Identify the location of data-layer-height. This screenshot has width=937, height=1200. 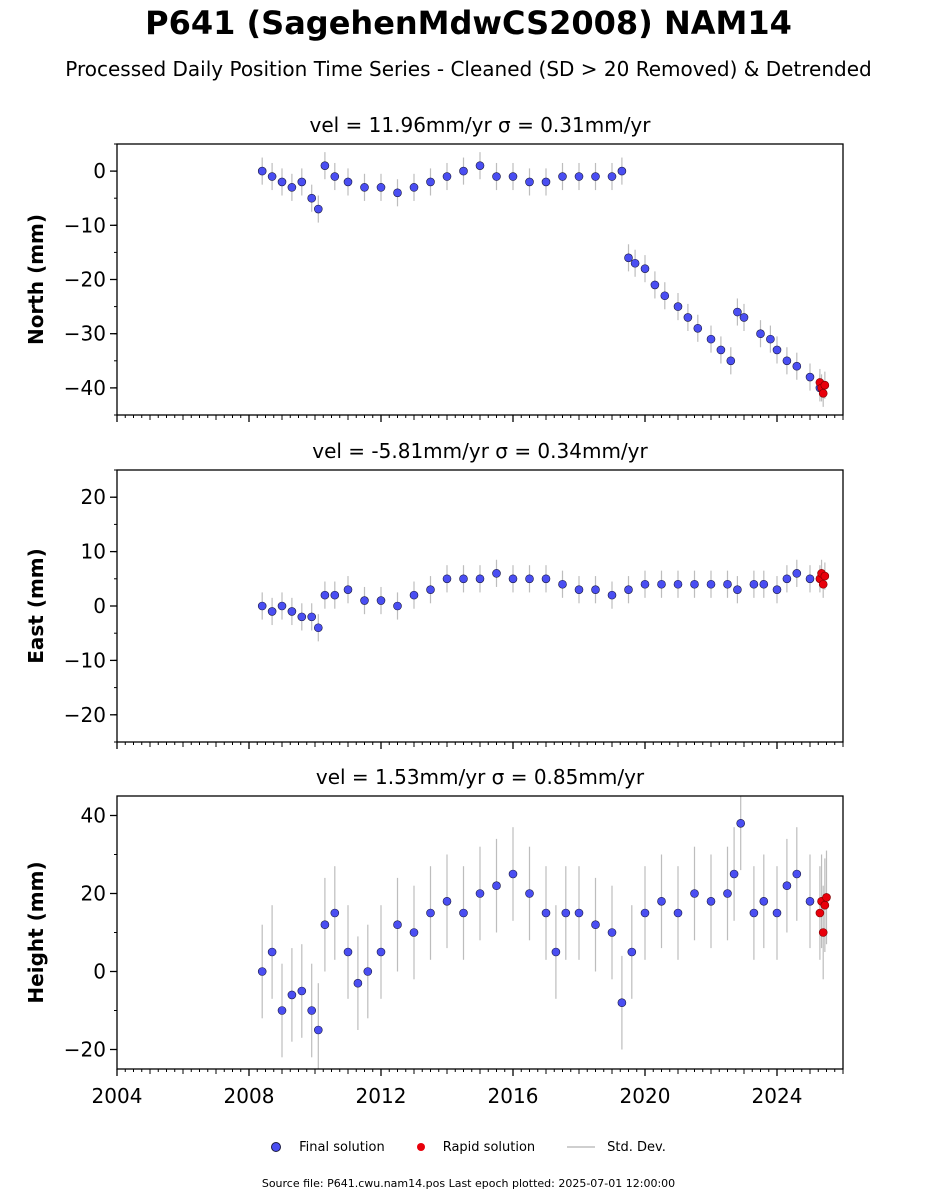
(544, 932).